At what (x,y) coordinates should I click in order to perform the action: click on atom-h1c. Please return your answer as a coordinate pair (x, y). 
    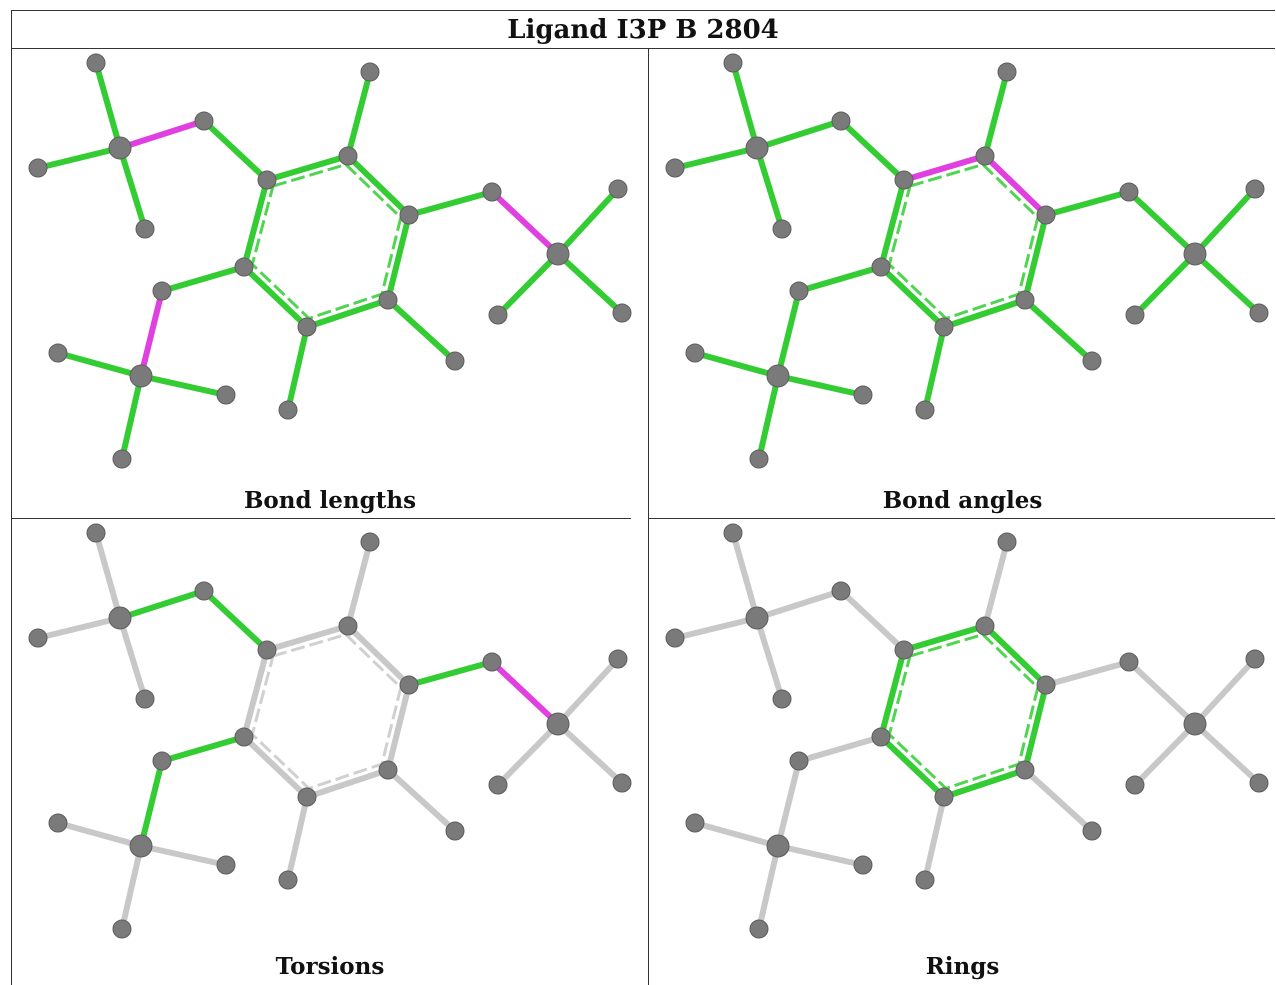
    Looking at the image, I should click on (782, 229).